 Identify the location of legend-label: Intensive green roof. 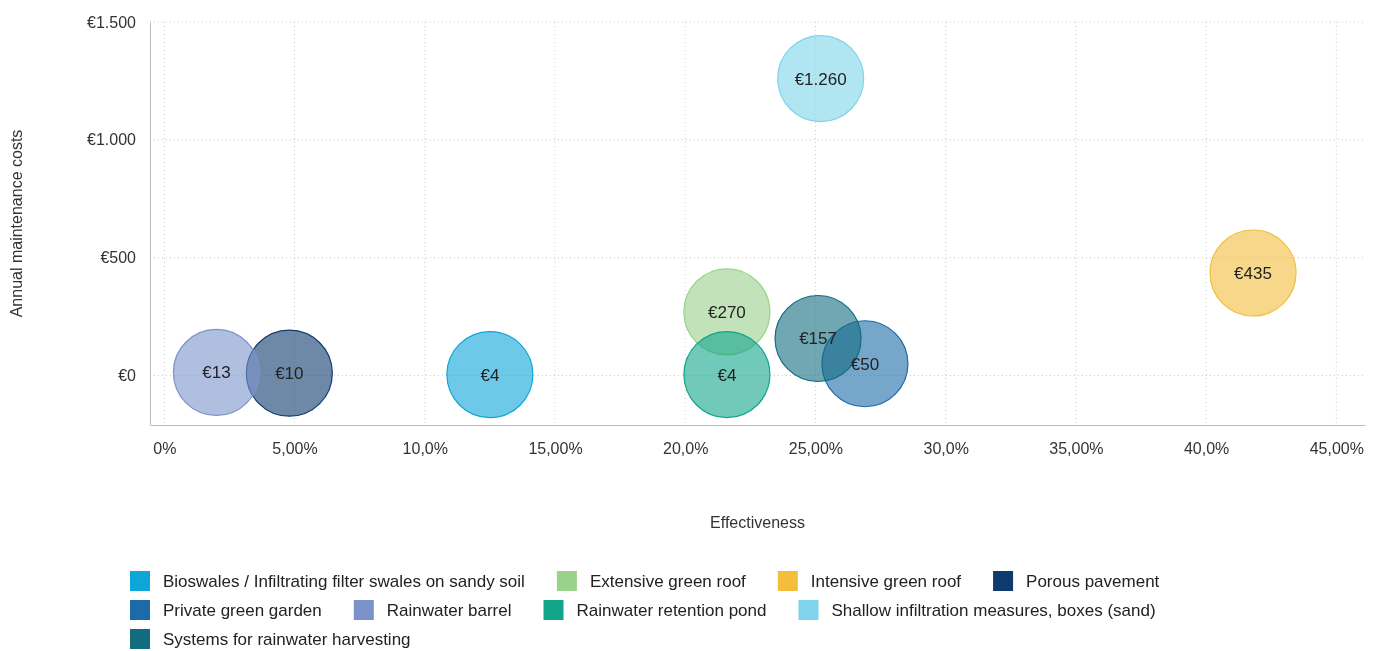
(886, 581).